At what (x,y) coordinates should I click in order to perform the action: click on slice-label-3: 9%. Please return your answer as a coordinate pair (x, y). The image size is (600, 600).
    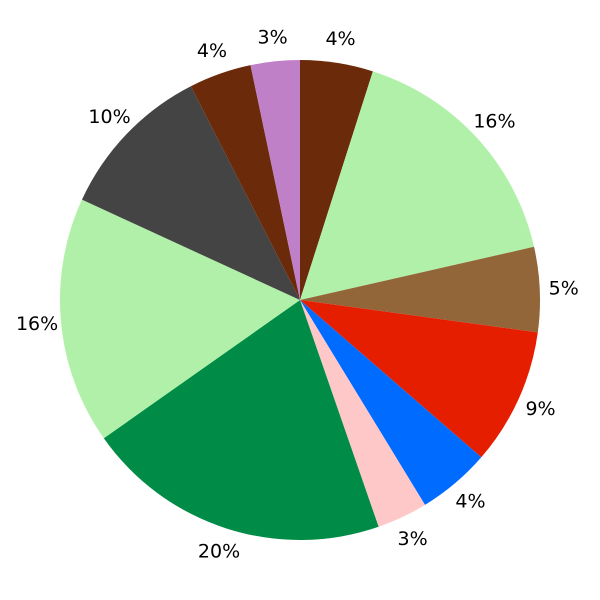
    Looking at the image, I should click on (540, 409).